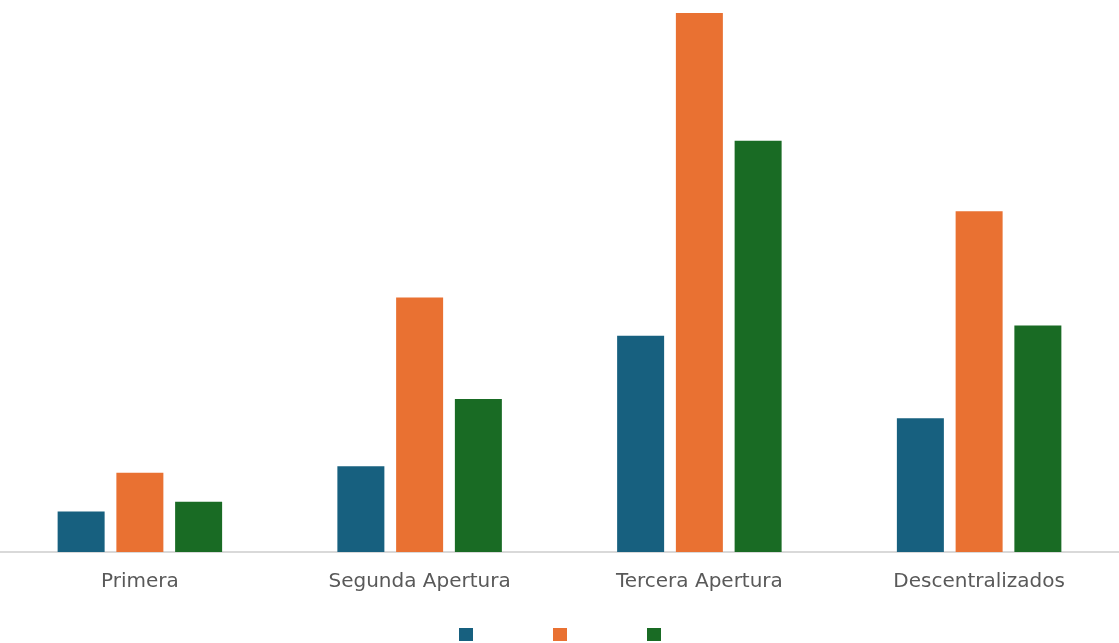 The height and width of the screenshot is (643, 1119). Describe the element at coordinates (139, 580) in the screenshot. I see `x-tick-label: Primera` at that location.